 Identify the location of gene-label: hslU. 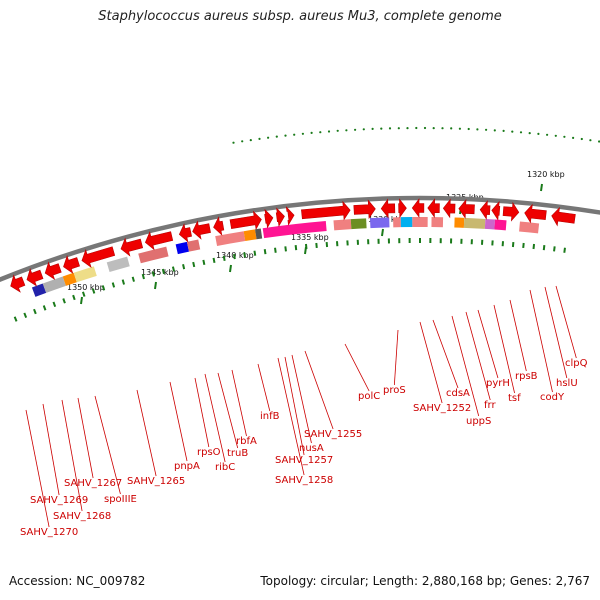
(567, 383).